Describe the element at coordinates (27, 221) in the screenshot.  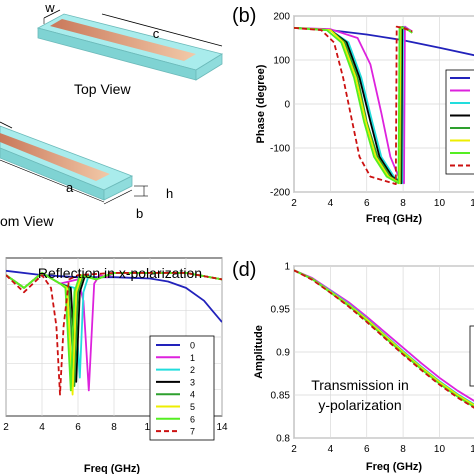
I see `bottom-view-label: om View` at that location.